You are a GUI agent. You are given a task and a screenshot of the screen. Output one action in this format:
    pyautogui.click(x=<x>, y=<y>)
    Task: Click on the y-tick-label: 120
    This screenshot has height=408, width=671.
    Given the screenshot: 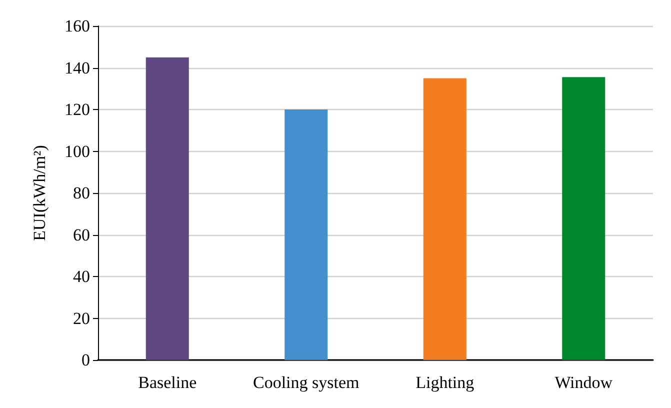 What is the action you would take?
    pyautogui.click(x=77, y=109)
    